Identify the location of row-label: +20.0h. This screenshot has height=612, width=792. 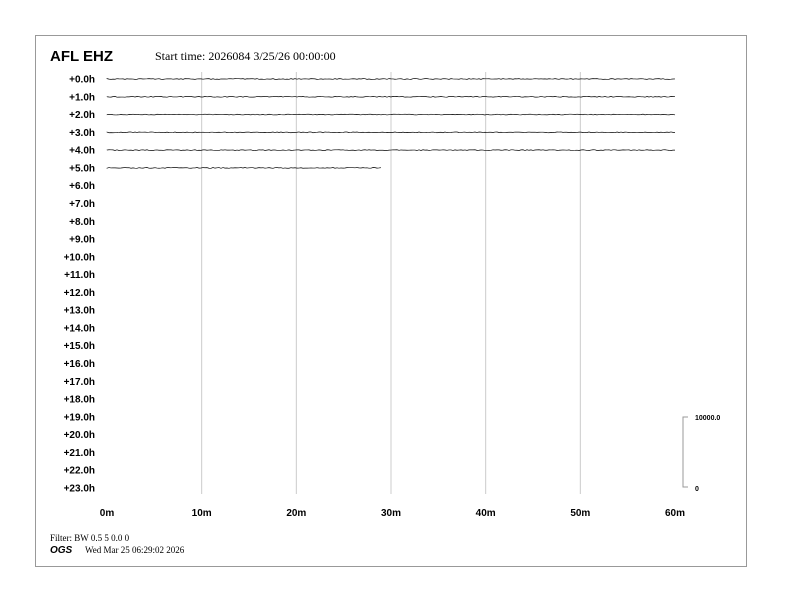
(79, 435).